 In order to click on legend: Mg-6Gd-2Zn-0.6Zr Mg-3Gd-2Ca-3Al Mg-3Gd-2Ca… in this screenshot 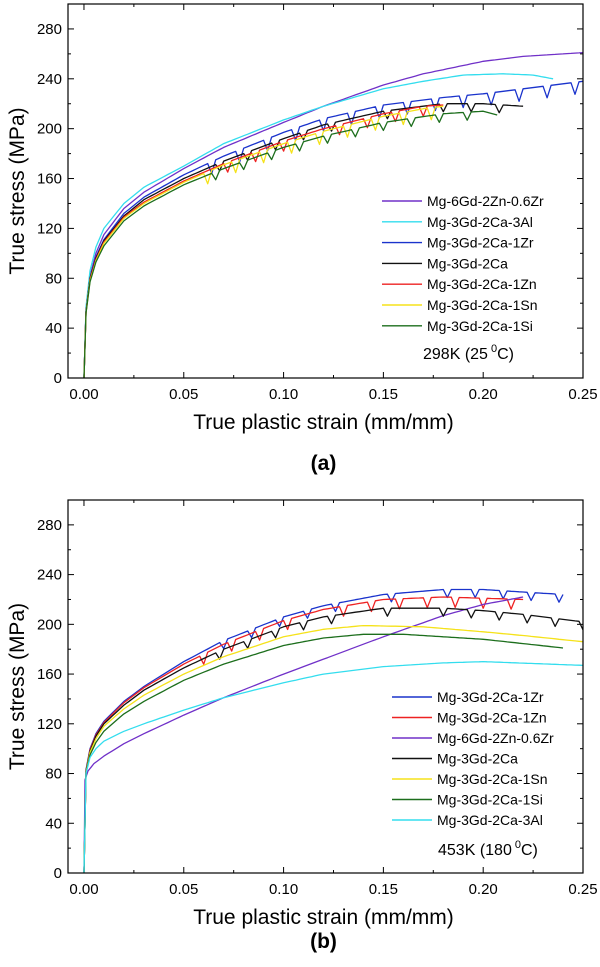, I will do `click(463, 263)`.